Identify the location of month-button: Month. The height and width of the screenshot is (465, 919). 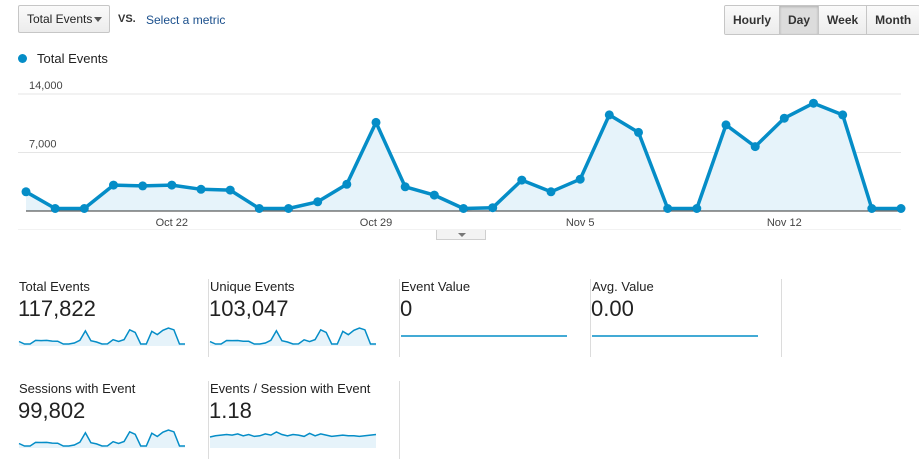
(892, 20).